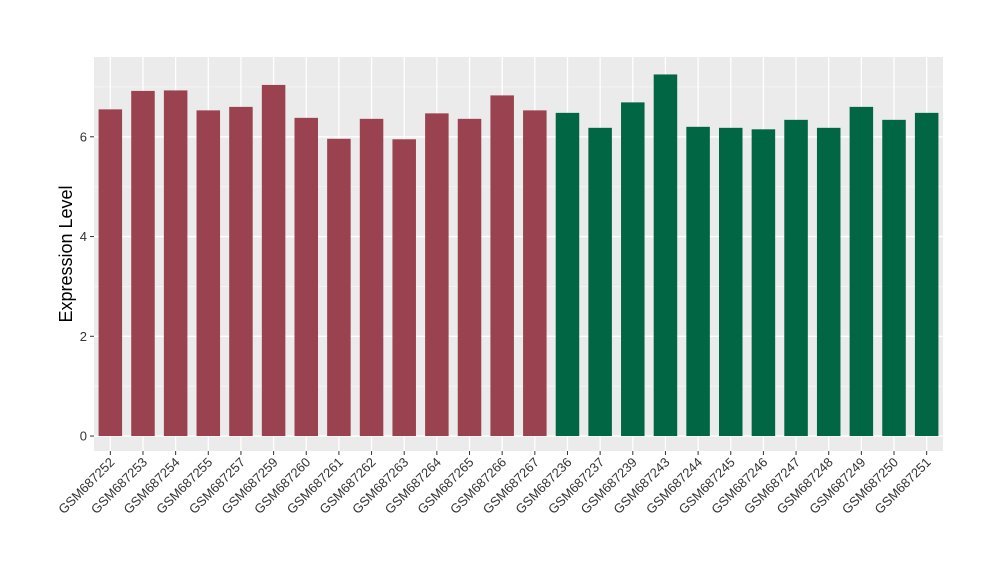  I want to click on bar-GSM687239, so click(633, 269).